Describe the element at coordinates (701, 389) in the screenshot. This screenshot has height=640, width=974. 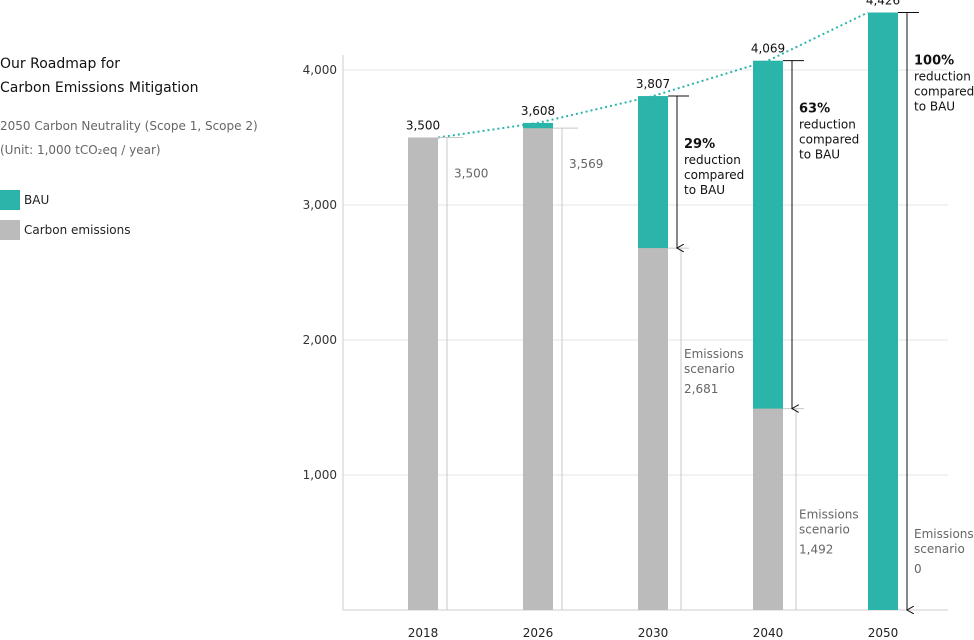
I see `emissions-value-label: 2,681` at that location.